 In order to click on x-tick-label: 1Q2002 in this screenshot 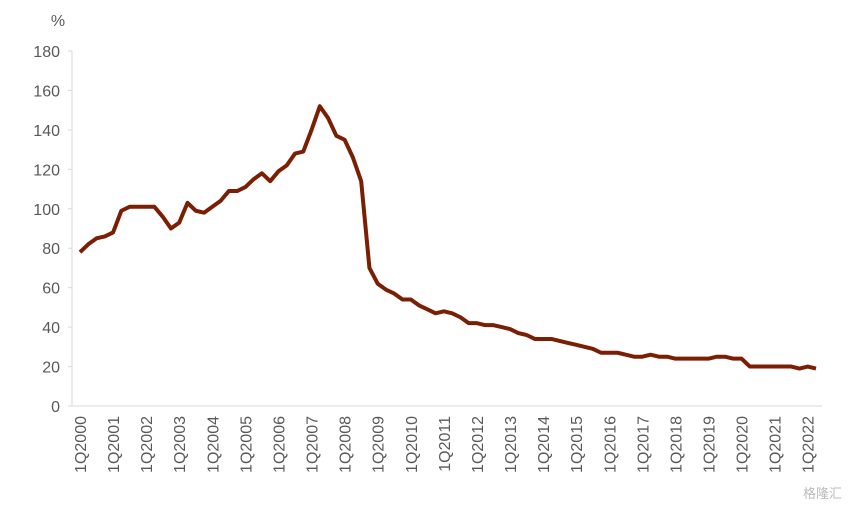, I will do `click(147, 444)`.